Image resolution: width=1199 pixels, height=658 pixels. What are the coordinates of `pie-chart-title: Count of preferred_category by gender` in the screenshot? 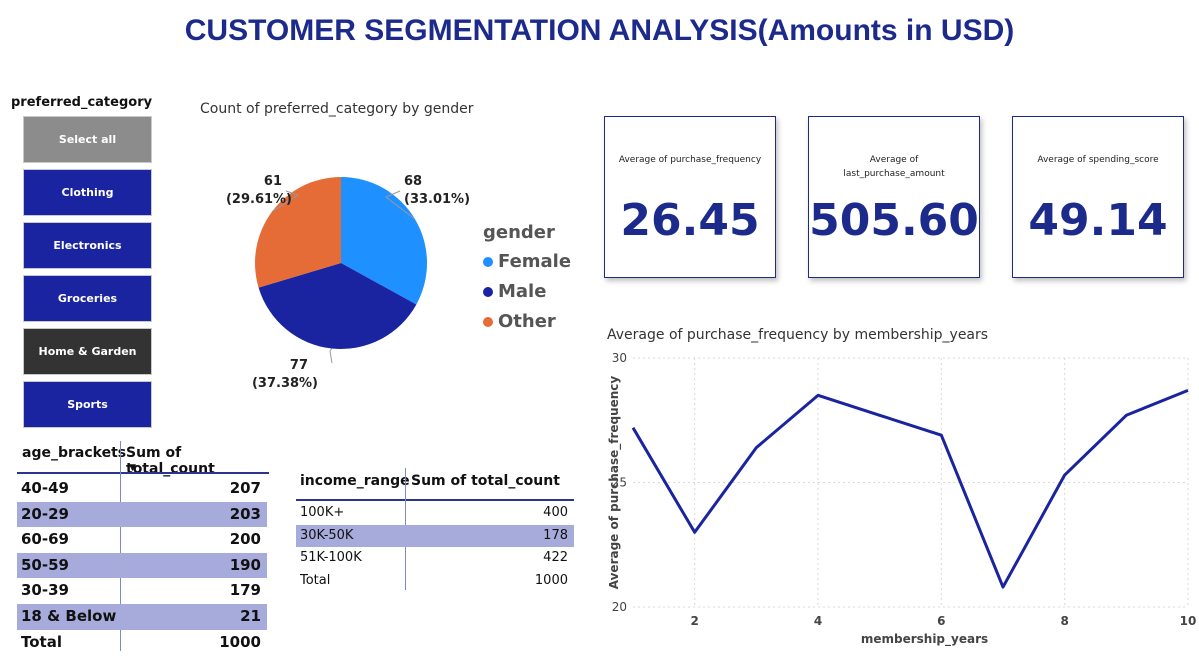 It's located at (337, 109).